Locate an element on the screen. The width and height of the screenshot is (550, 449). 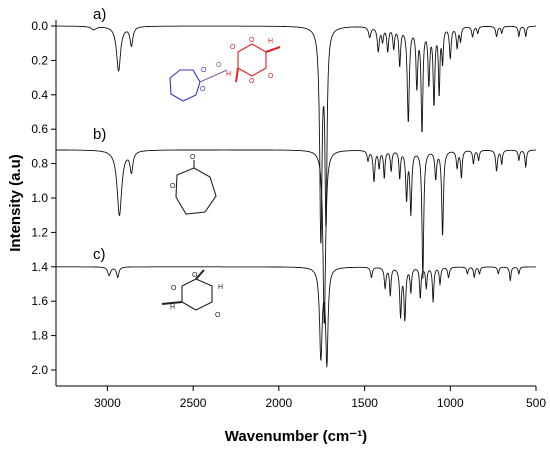
y-axis-ticks: 0.0 0.2 0.4 0.6 0.8 1.0 1.2 1.4 1.6 1.8 2.0 is located at coordinates (43, 198).